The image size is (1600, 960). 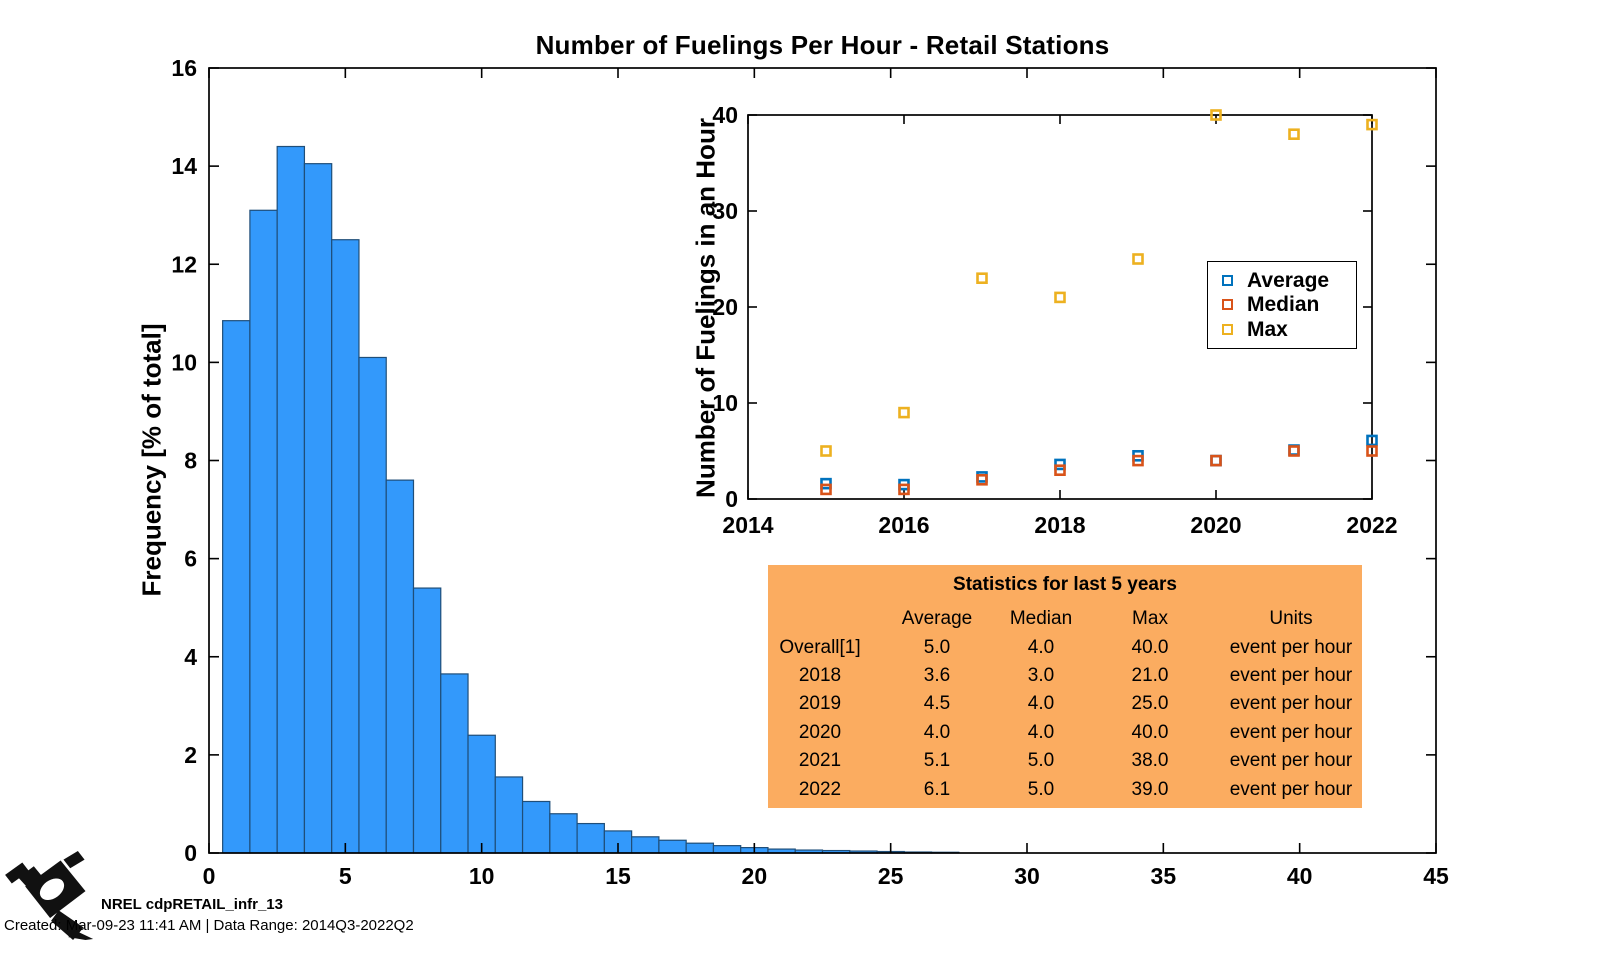 I want to click on legend-entry-average: Average, so click(x=1289, y=280).